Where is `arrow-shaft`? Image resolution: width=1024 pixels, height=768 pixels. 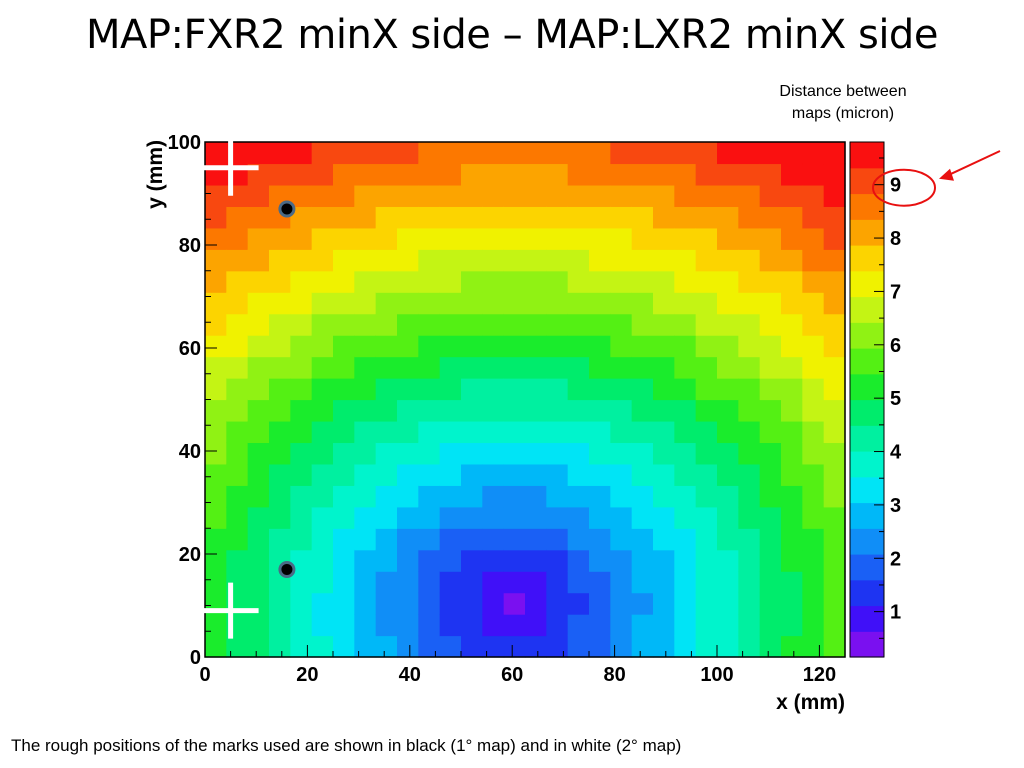 arrow-shaft is located at coordinates (972, 164).